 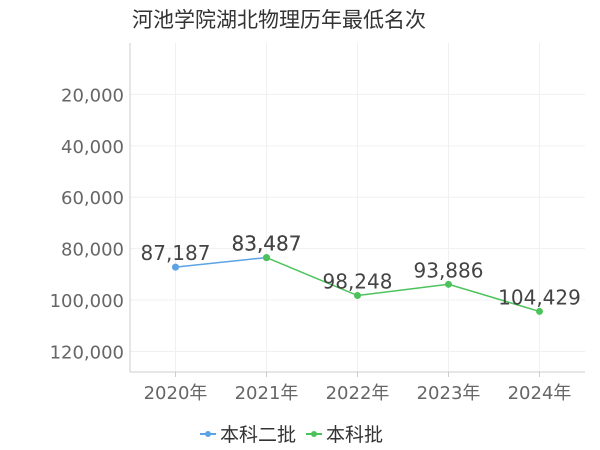 I want to click on x-tick-labels: 2020年 2021年 2022年 2023年 2024年, so click(x=358, y=388).